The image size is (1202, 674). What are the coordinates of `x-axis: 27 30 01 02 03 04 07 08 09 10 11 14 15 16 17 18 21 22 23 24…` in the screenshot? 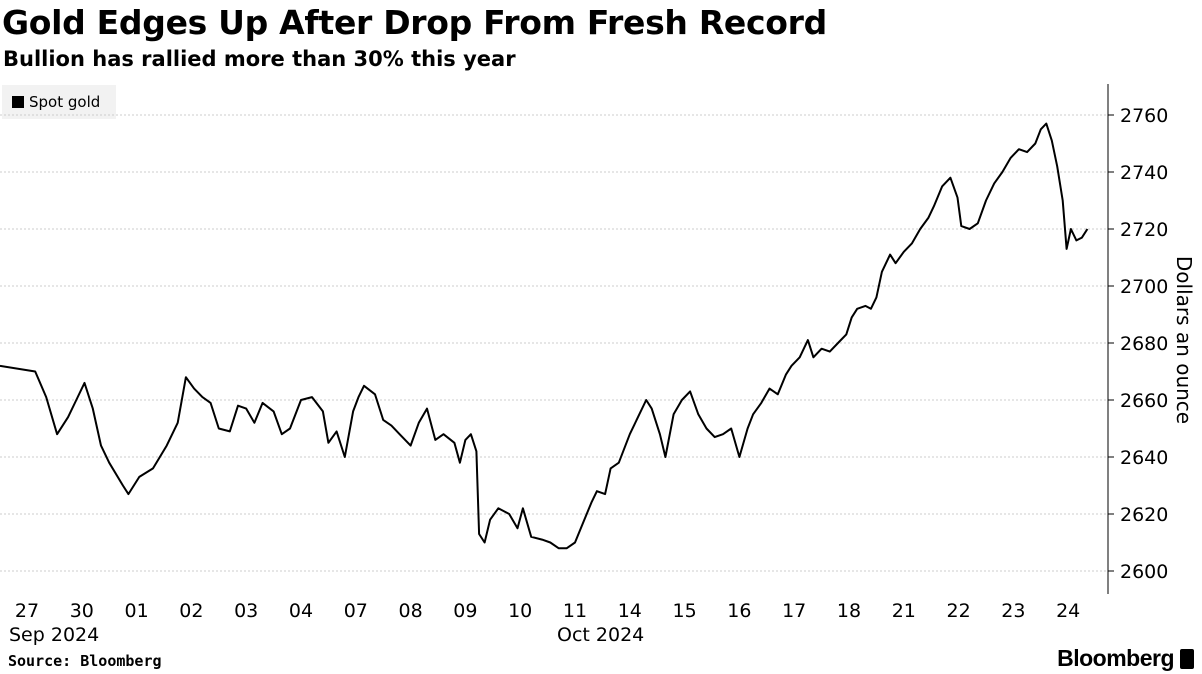 It's located at (544, 623).